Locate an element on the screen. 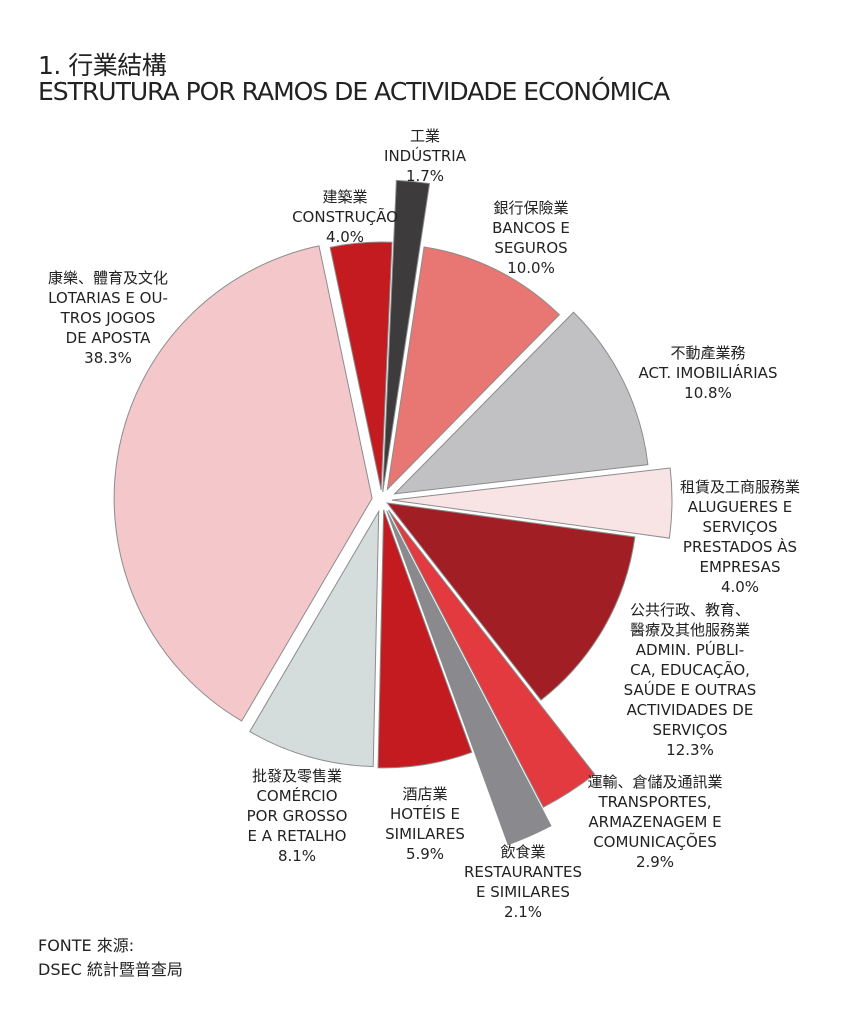 The height and width of the screenshot is (1024, 849). pie-slice-alugueres is located at coordinates (532, 503).